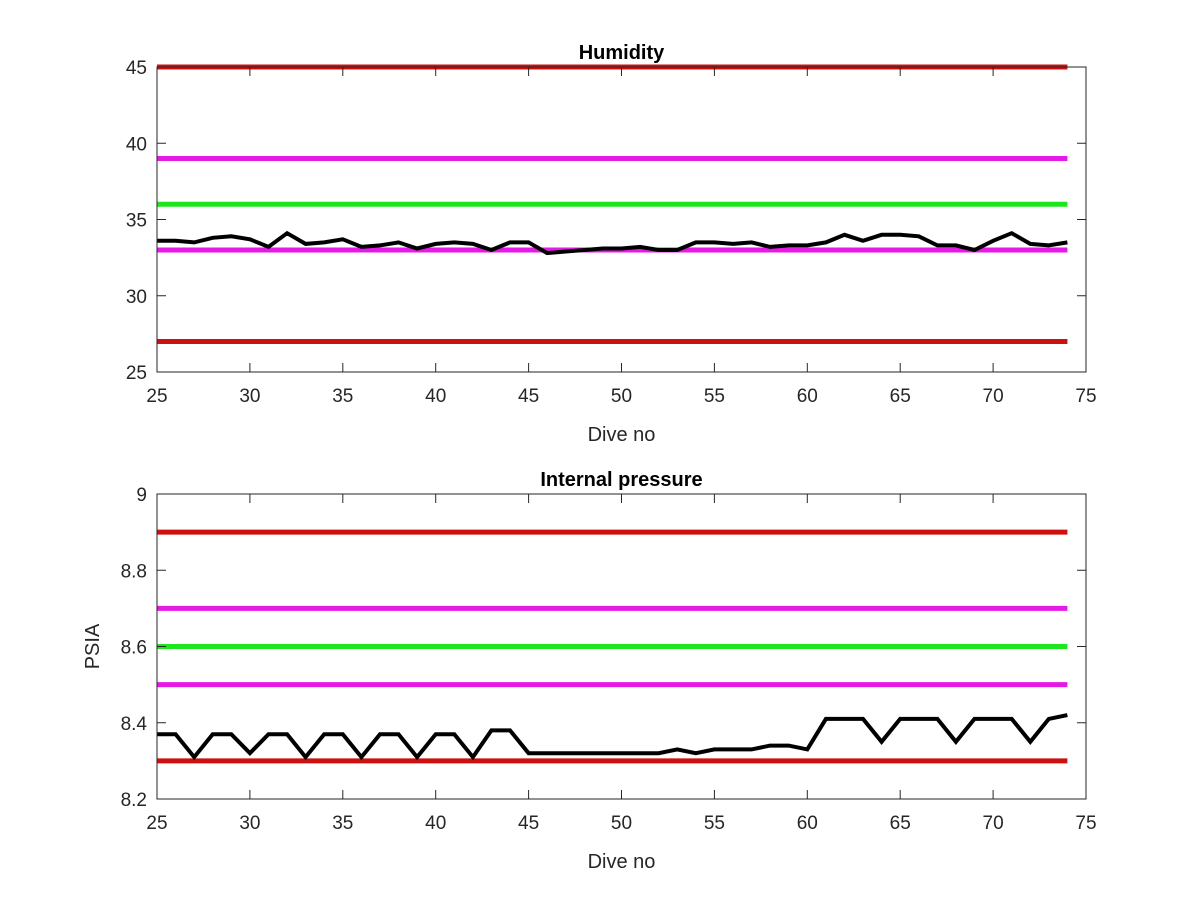 This screenshot has width=1200, height=900. I want to click on y-tick-label: 8.8, so click(134, 571).